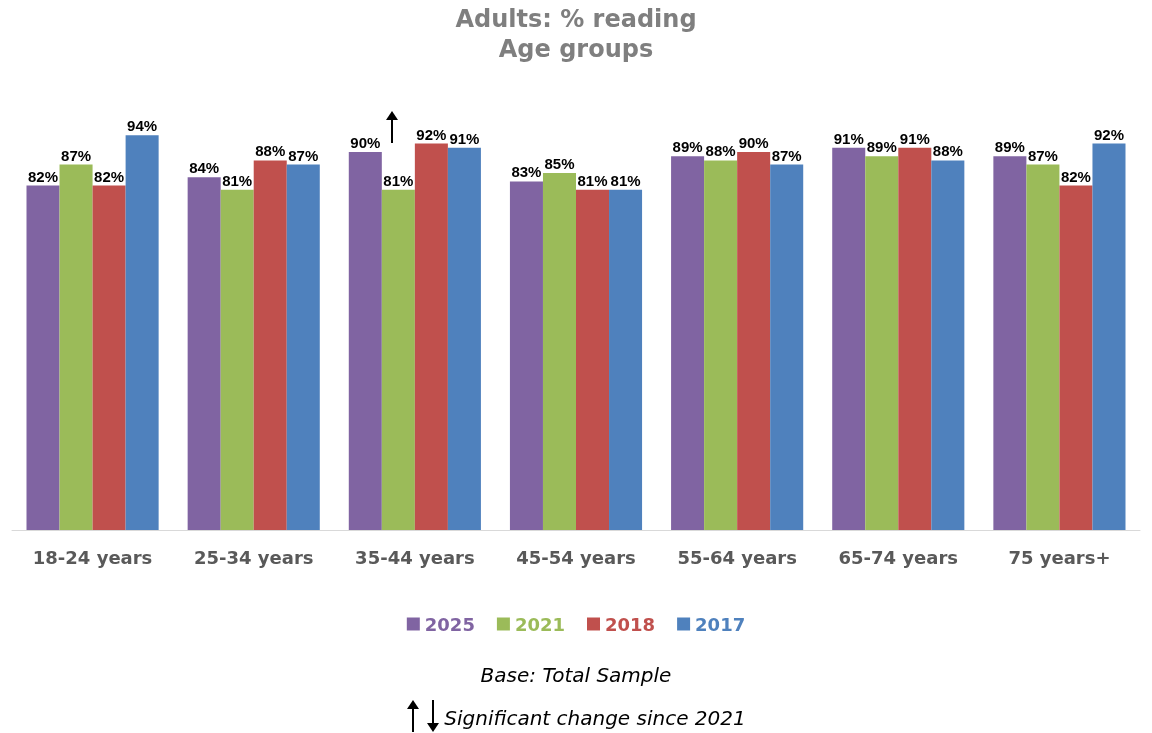 The height and width of the screenshot is (733, 1152). I want to click on text: Significant change since 2021, so click(595, 718).